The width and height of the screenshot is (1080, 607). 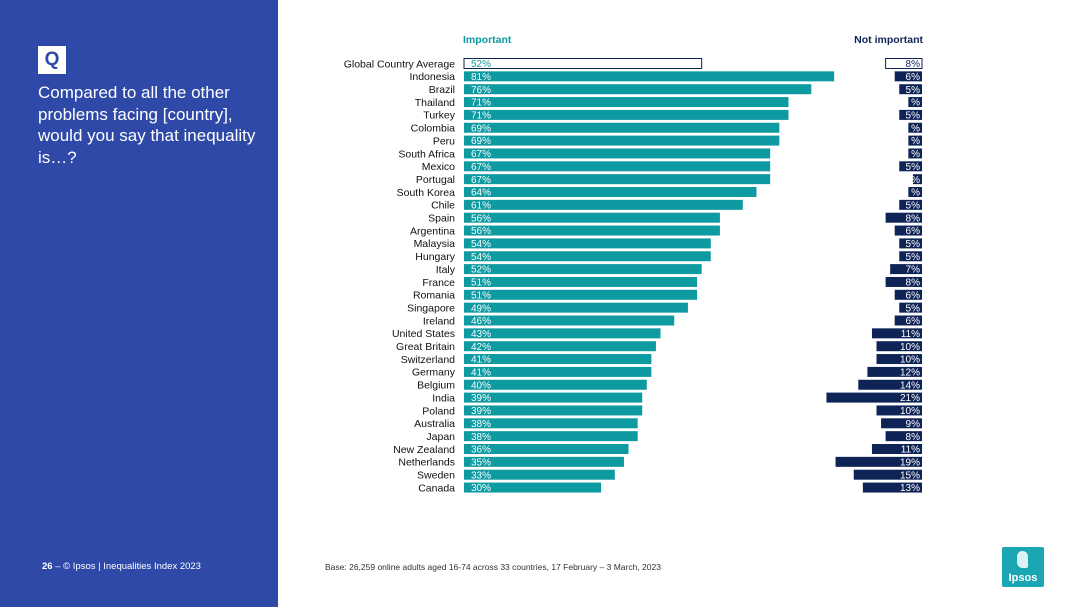 What do you see at coordinates (915, 141) in the screenshot?
I see `value-label-not-important-peru: %` at bounding box center [915, 141].